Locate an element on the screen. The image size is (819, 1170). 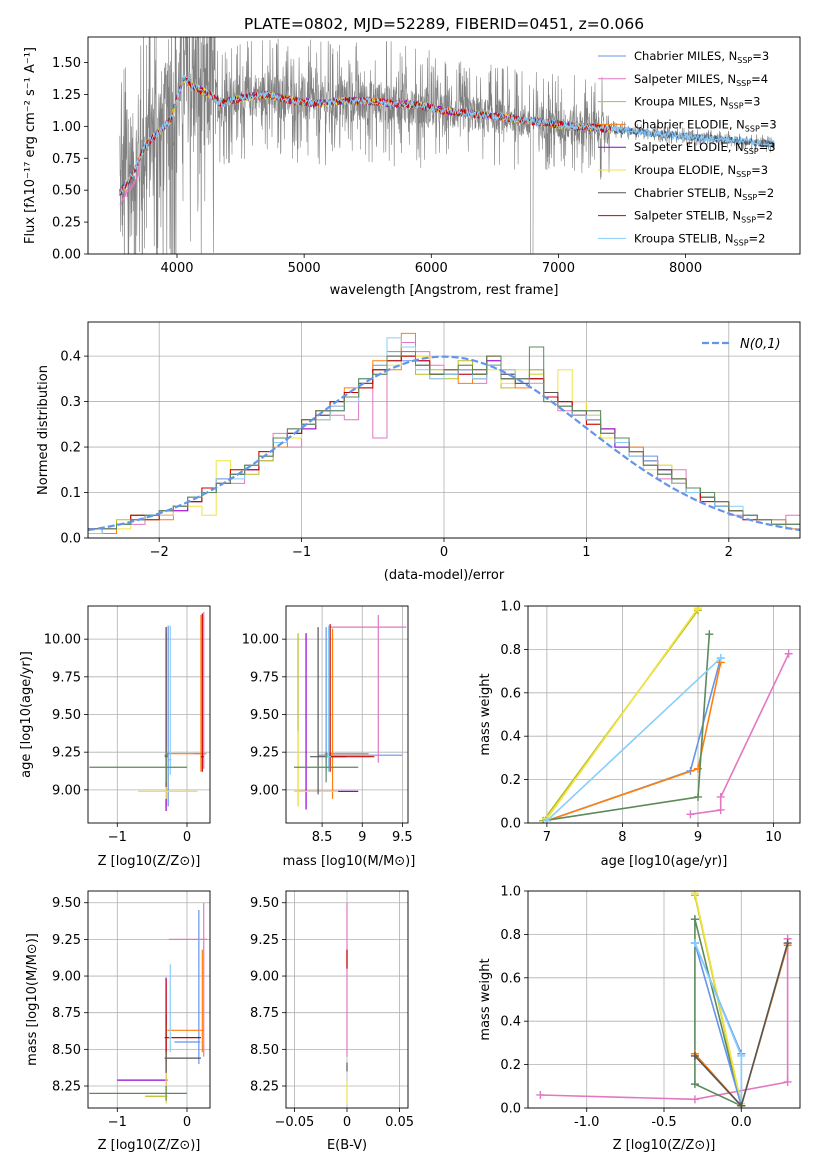
x-tick-label: 8 is located at coordinates (622, 837).